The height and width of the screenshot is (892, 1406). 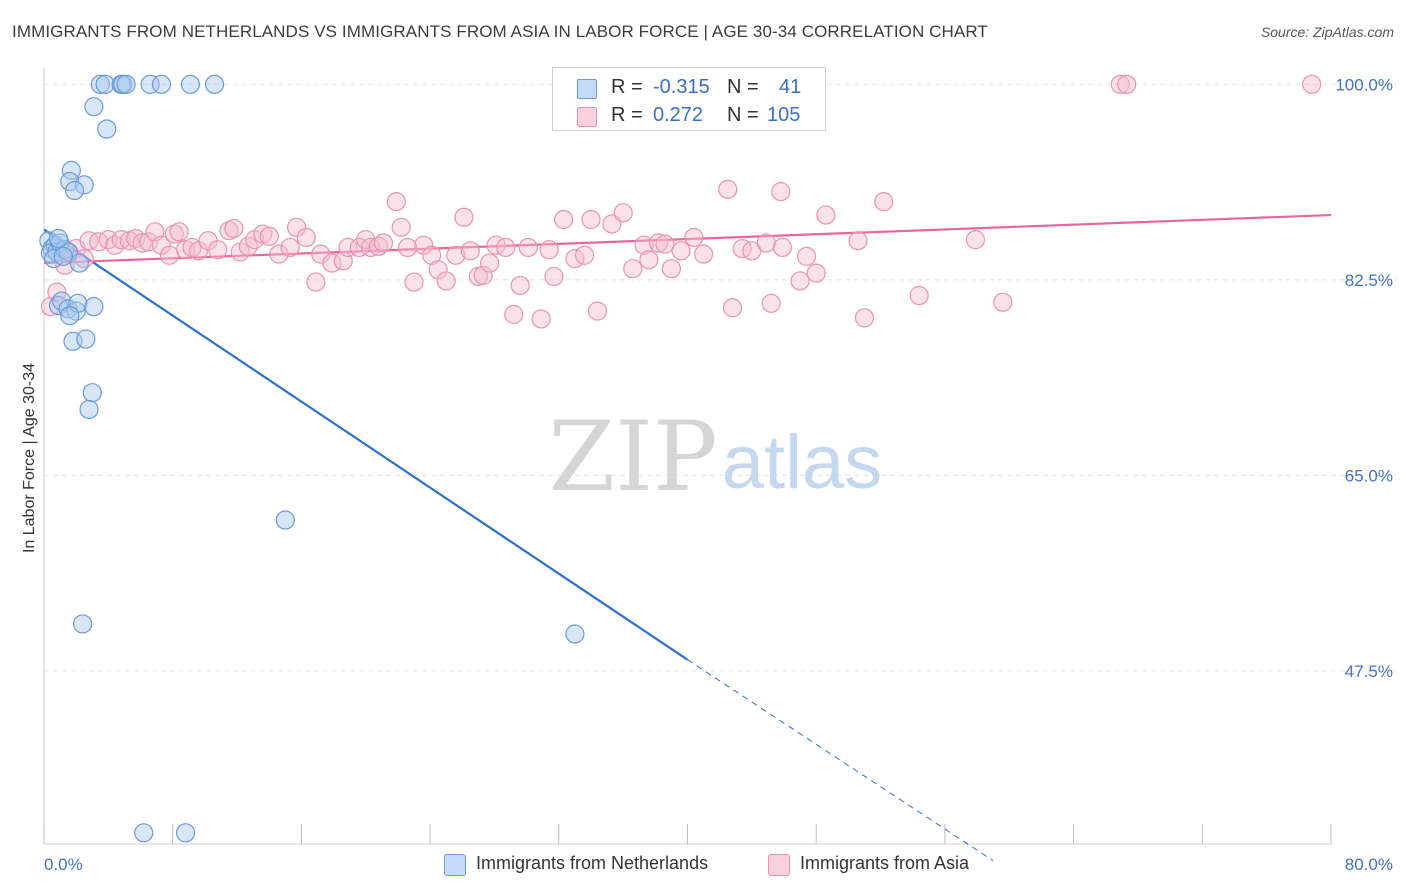 What do you see at coordinates (888, 865) in the screenshot?
I see `bottom-legend-asia: Immigrants from Asia` at bounding box center [888, 865].